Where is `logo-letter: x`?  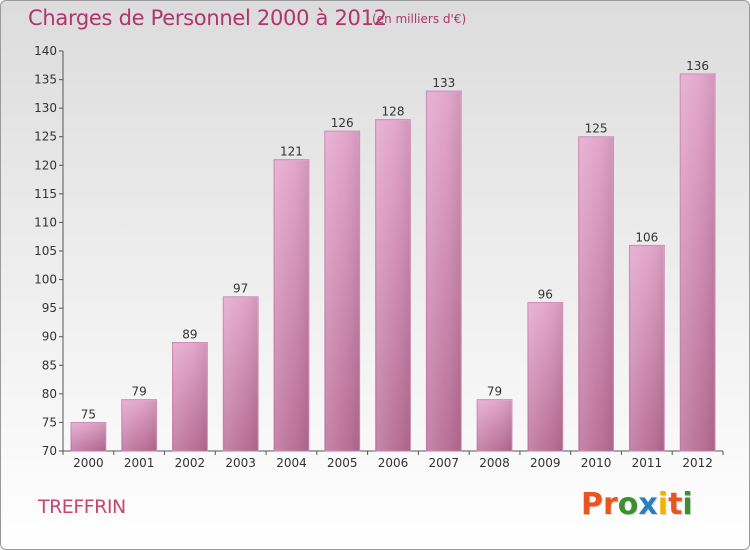 logo-letter: x is located at coordinates (648, 504).